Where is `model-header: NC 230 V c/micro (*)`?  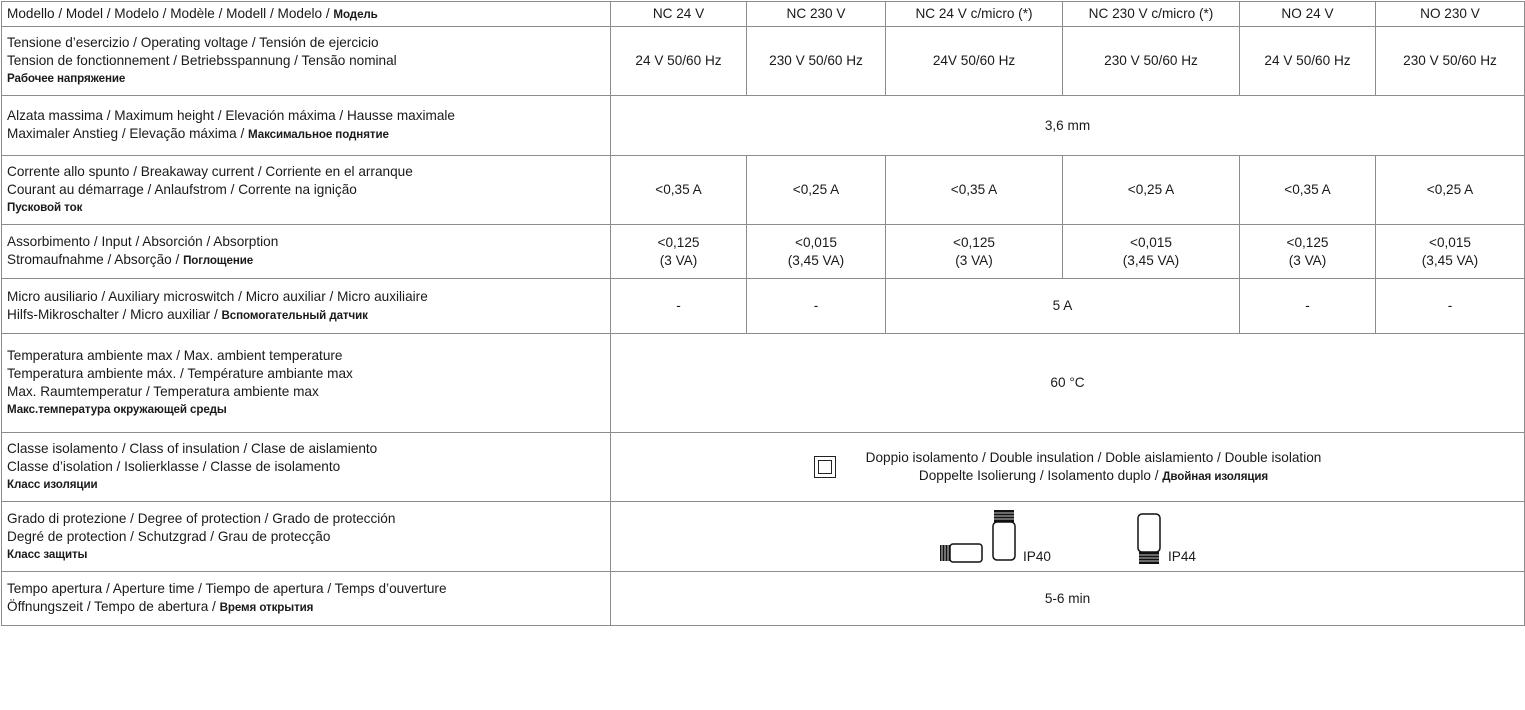 model-header: NC 230 V c/micro (*) is located at coordinates (1151, 14).